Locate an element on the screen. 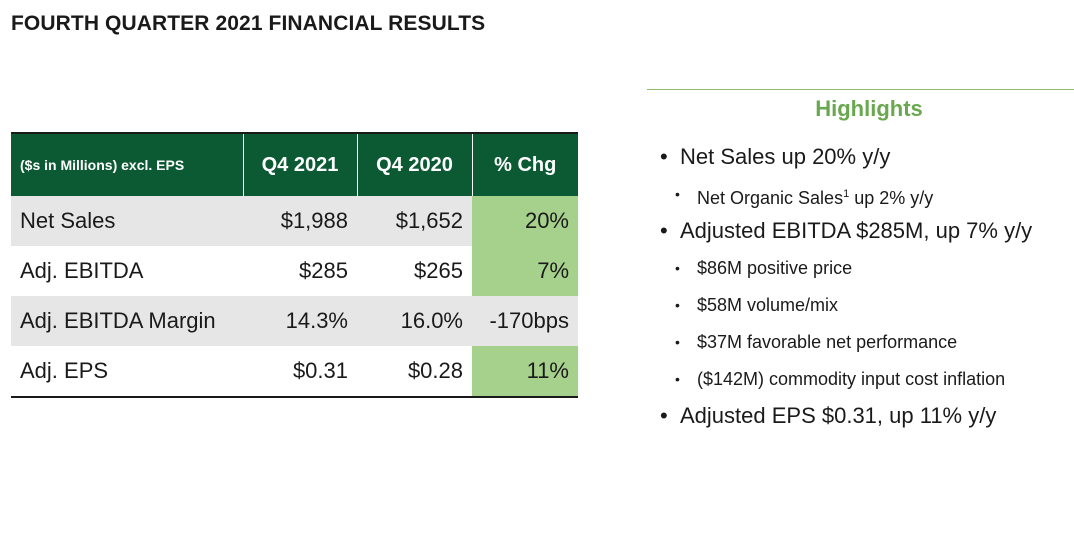 This screenshot has height=535, width=1074. row-label: Adj. EBITDA Margin is located at coordinates (127, 321).